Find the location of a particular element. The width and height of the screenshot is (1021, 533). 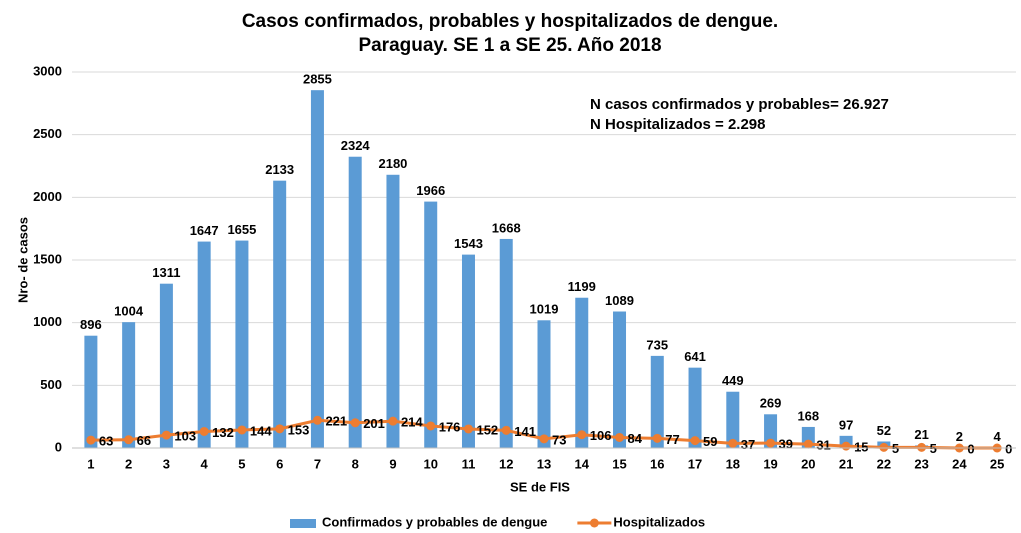

x-tick-label: 22 is located at coordinates (884, 463).